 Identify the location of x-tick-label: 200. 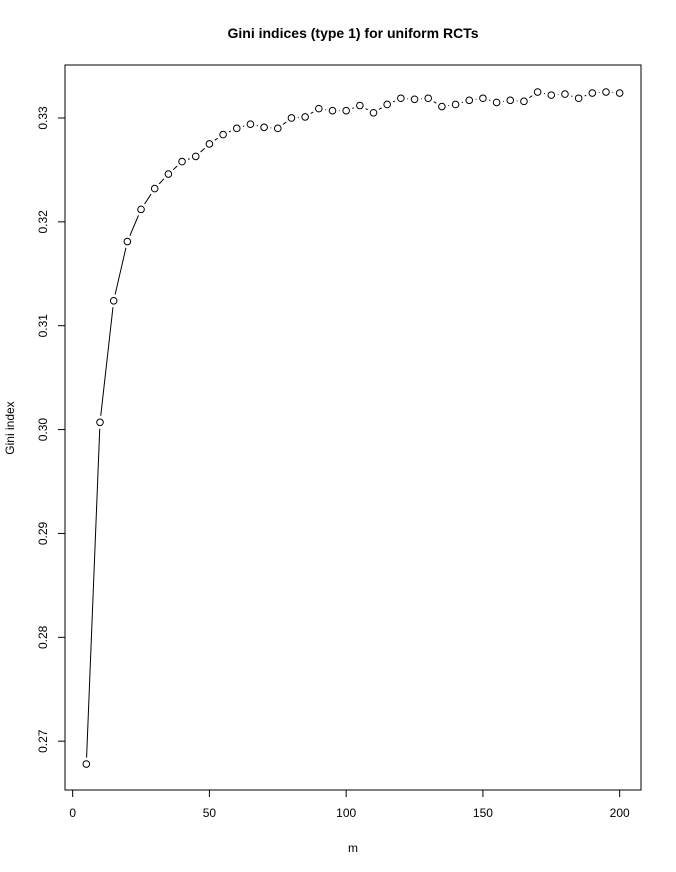
(620, 813).